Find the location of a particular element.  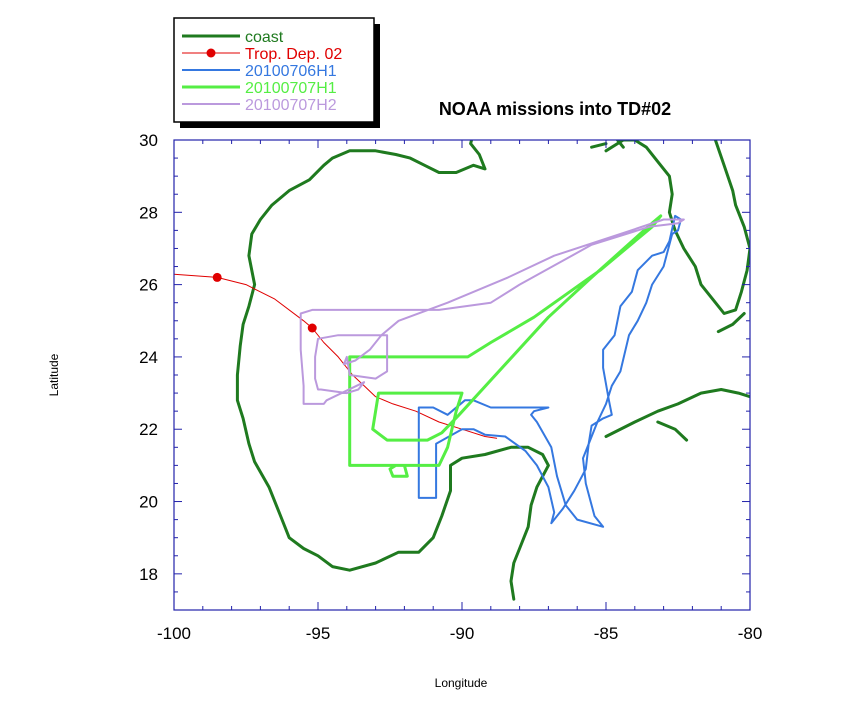

x-tick-label: -90 is located at coordinates (462, 633).